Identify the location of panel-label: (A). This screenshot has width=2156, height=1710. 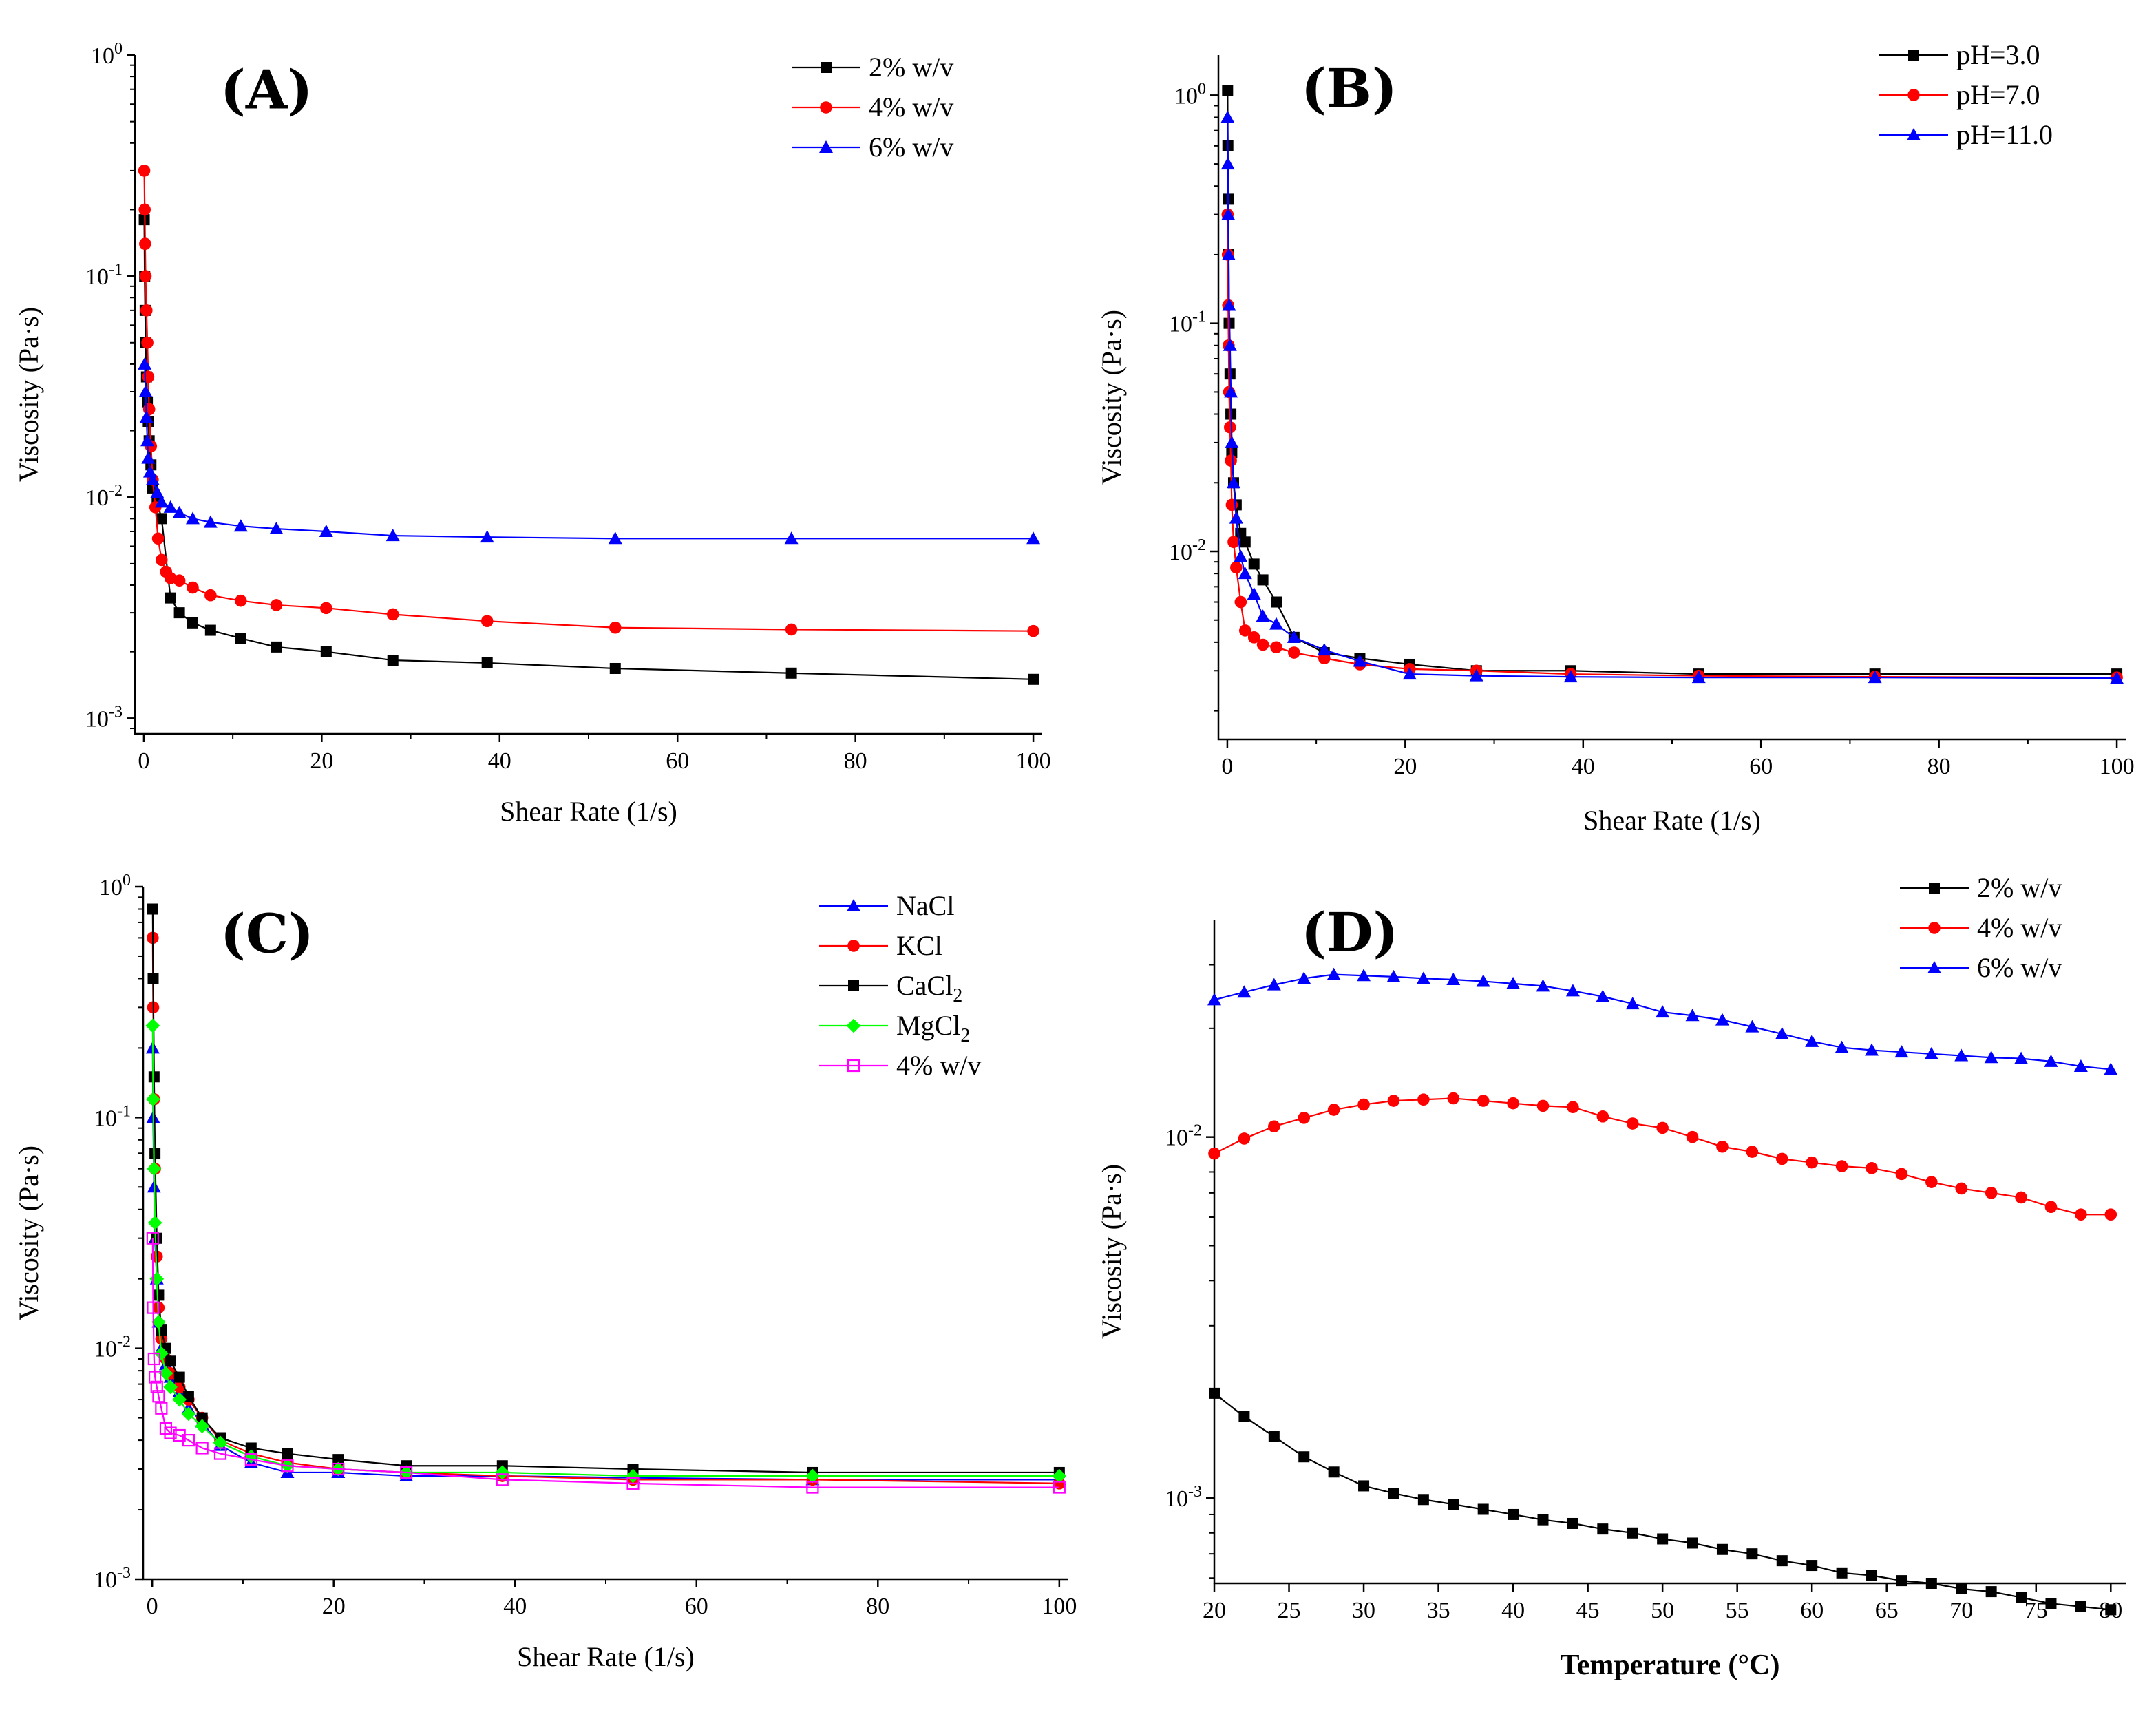
(266, 90).